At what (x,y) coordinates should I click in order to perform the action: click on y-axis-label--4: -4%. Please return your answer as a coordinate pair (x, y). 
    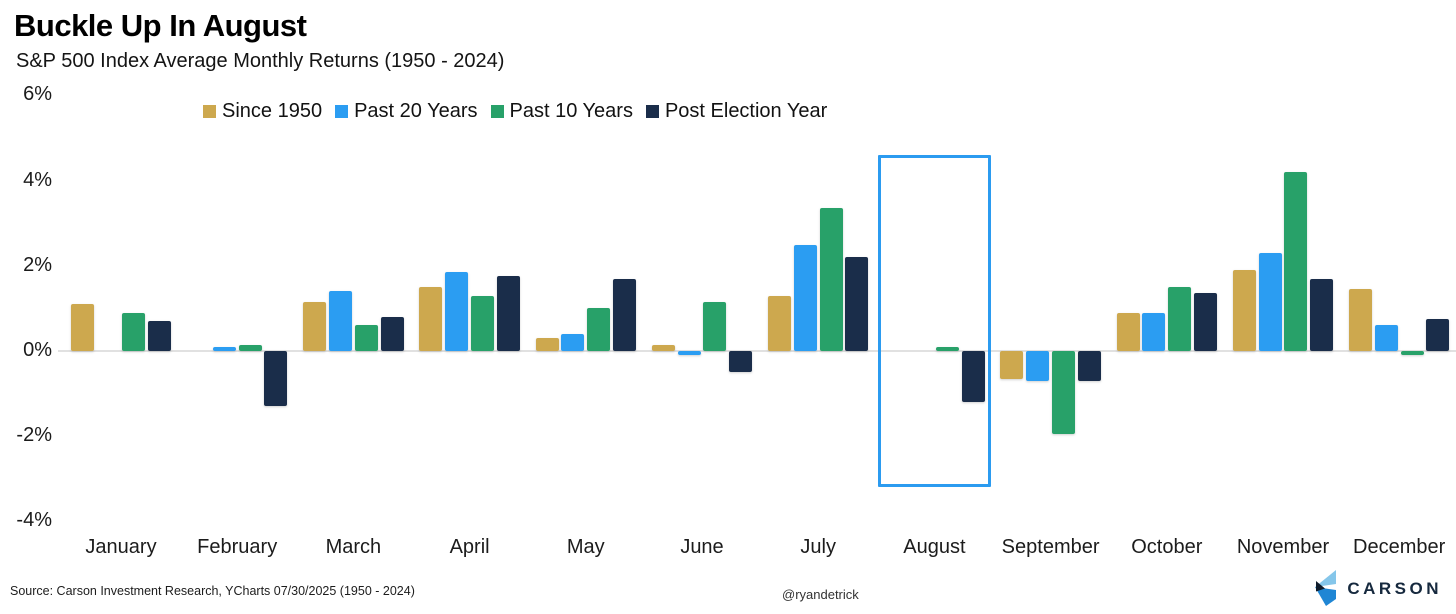
    Looking at the image, I should click on (34, 520).